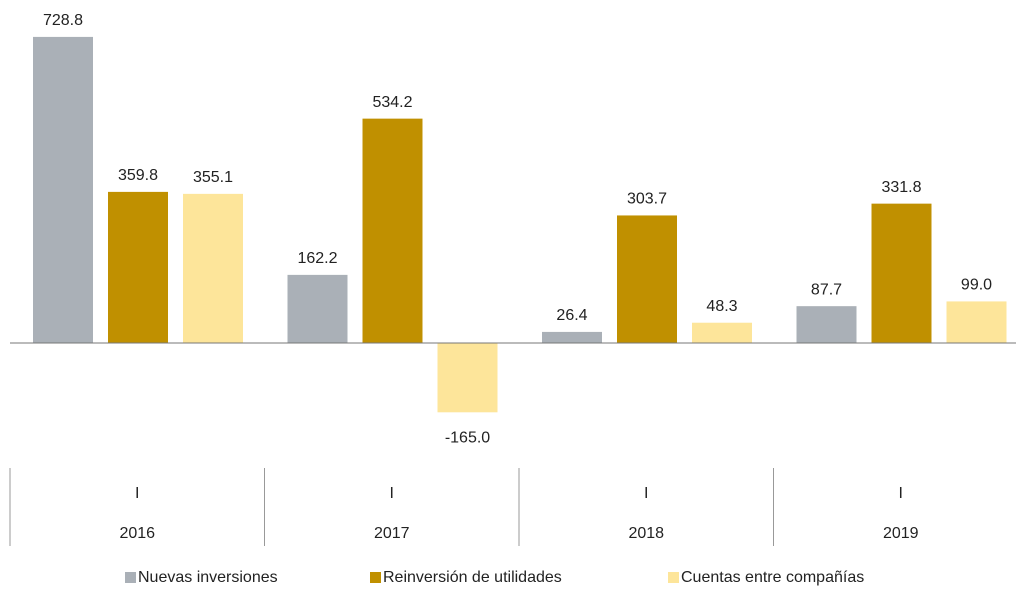 Image resolution: width=1016 pixels, height=593 pixels. Describe the element at coordinates (63, 20) in the screenshot. I see `data-label: 728.8` at that location.